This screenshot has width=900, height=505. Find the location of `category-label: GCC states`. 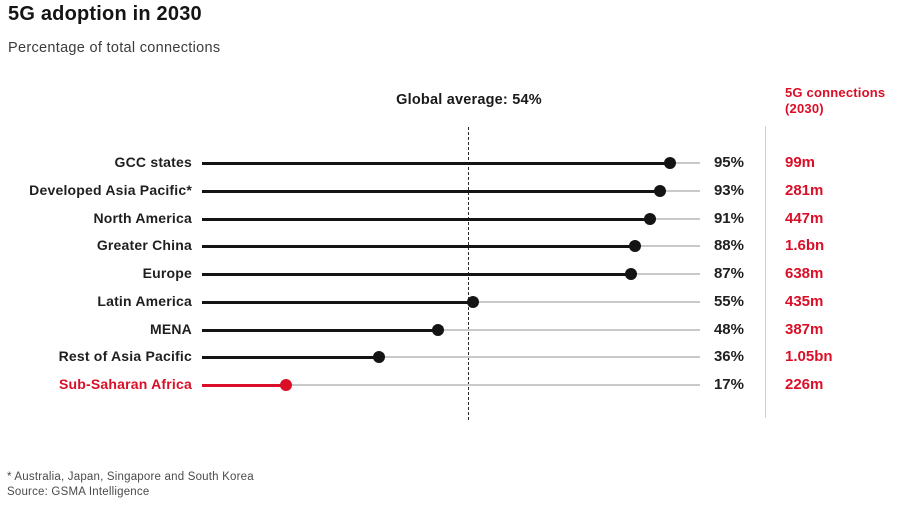

category-label: GCC states is located at coordinates (153, 162).